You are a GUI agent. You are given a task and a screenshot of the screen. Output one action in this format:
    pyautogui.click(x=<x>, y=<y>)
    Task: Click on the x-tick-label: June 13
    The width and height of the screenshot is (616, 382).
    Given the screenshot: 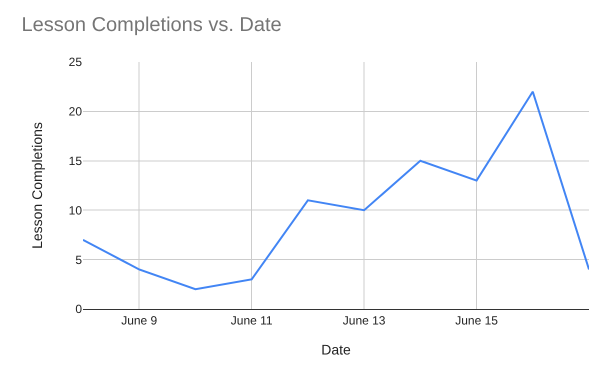 What is the action you would take?
    pyautogui.click(x=364, y=320)
    